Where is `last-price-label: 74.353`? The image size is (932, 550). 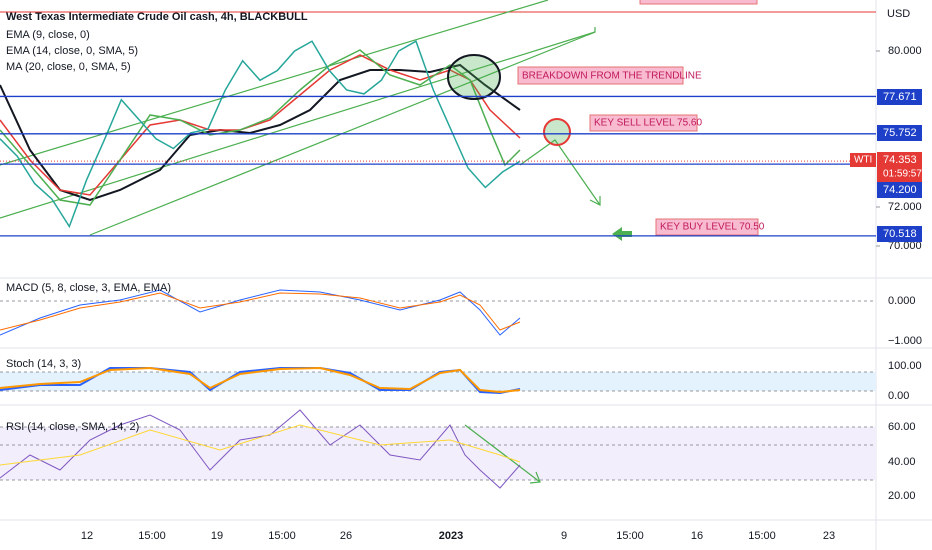
last-price-label: 74.353 is located at coordinates (900, 160).